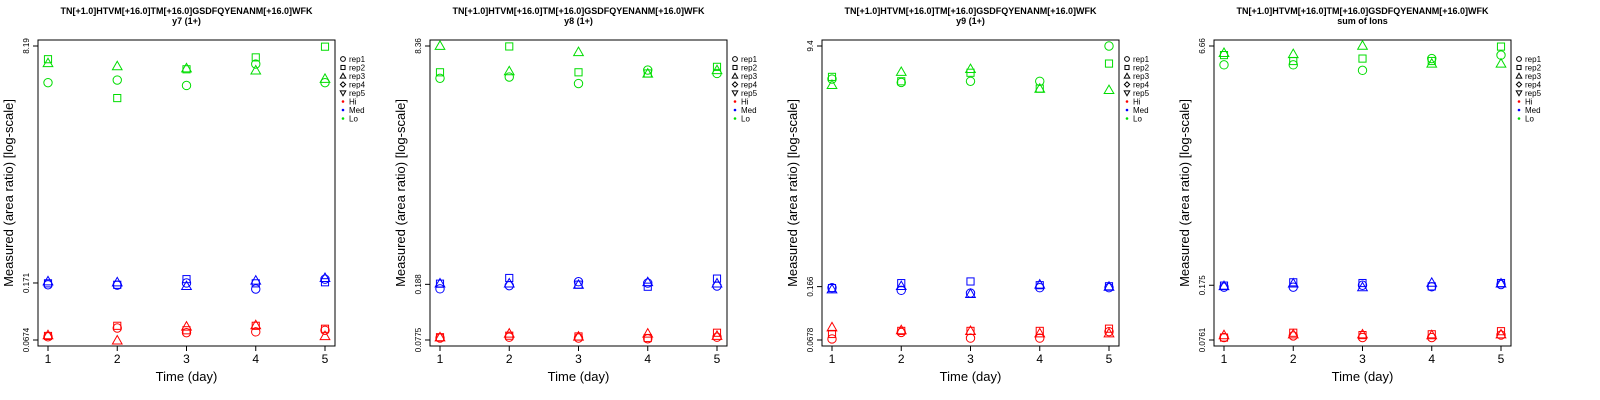 This screenshot has height=400, width=1600. I want to click on y-tick-label: 0.166, so click(810, 286).